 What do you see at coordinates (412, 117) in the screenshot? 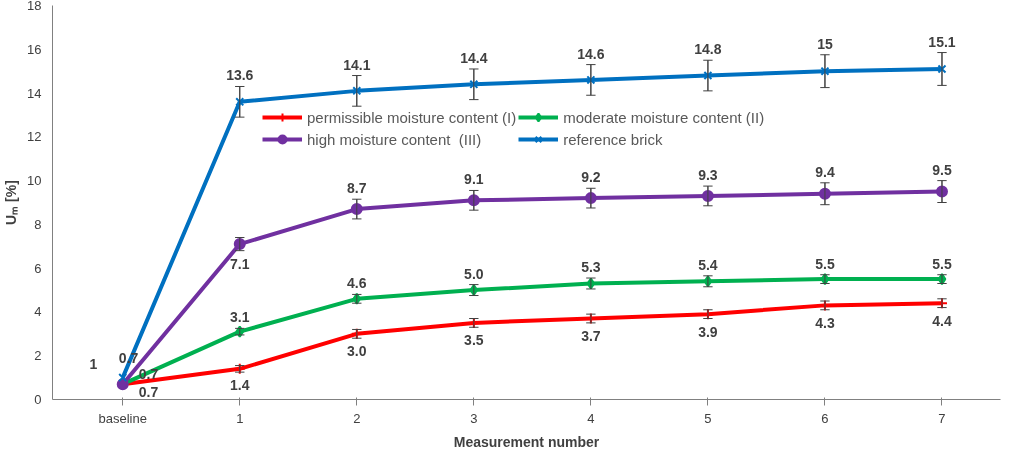
I see `legend-label: permissible moisture content (I)` at bounding box center [412, 117].